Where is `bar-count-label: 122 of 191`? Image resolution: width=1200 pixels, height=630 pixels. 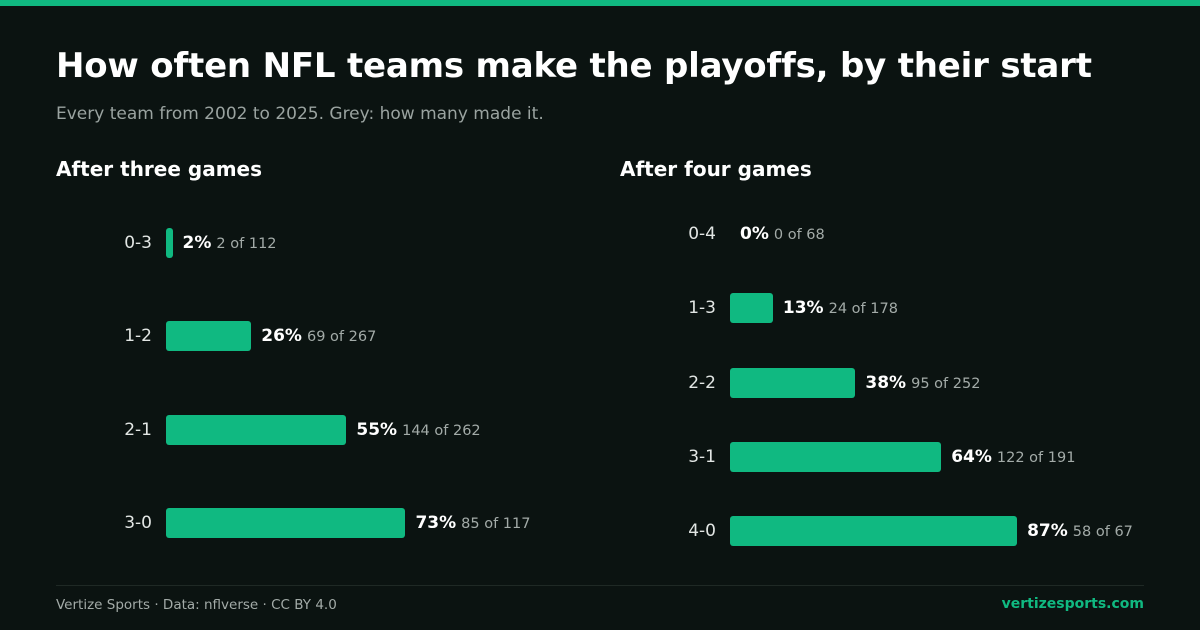
bar-count-label: 122 of 191 is located at coordinates (1036, 457).